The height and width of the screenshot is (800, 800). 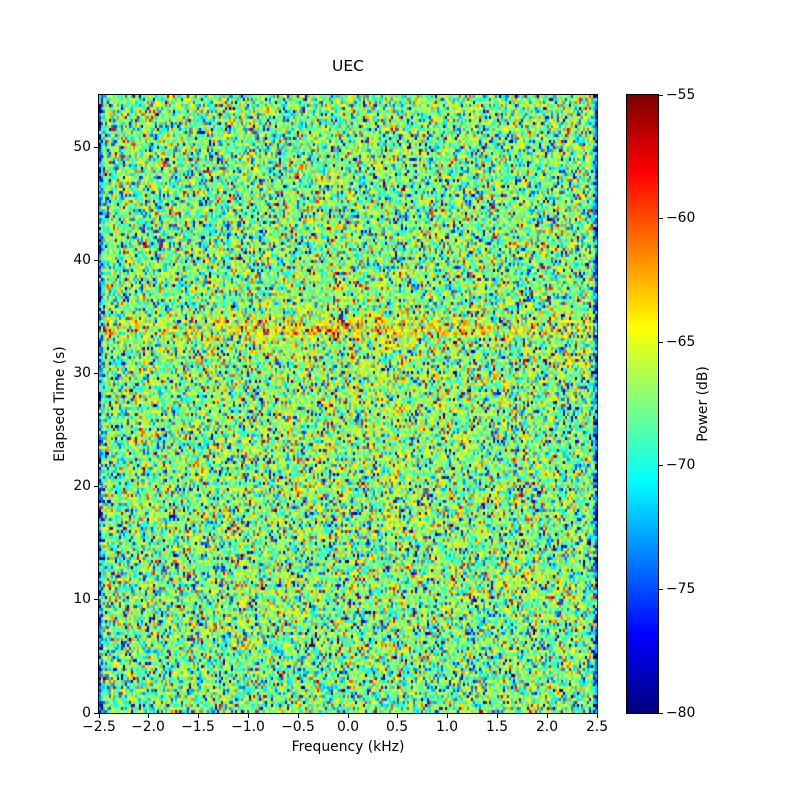 I want to click on colorbar-tick-label: −55, so click(x=681, y=95).